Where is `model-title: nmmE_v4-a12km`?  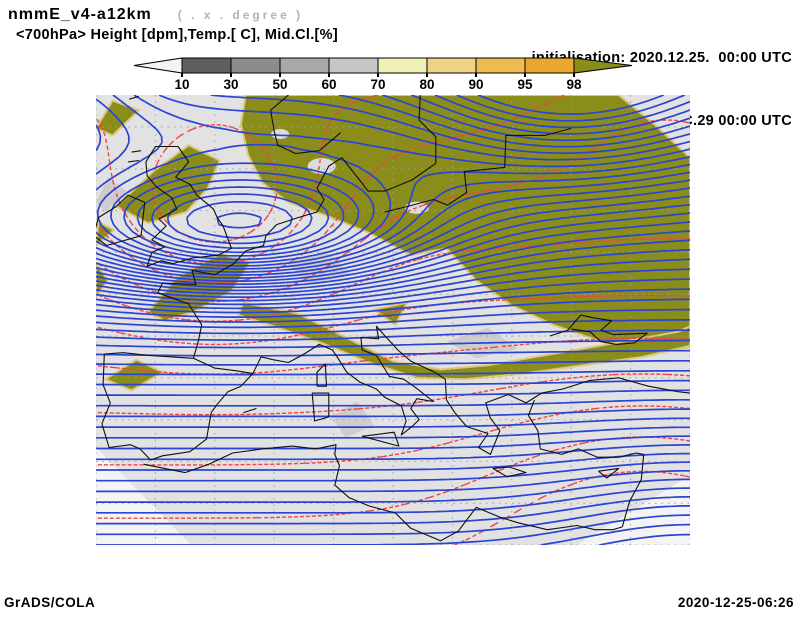
model-title: nmmE_v4-a12km is located at coordinates (80, 14).